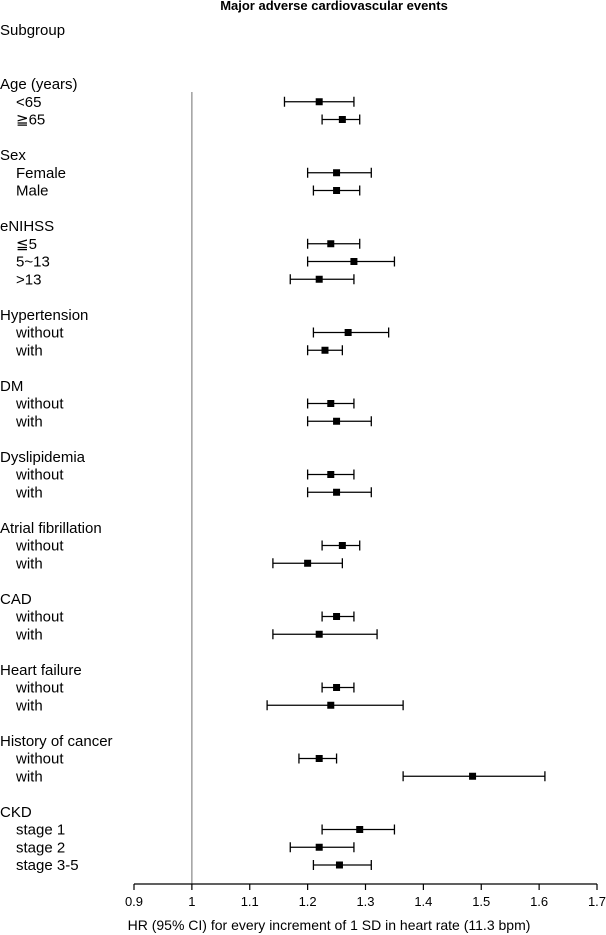 The image size is (606, 935). I want to click on group-label: Age (years), so click(39, 84).